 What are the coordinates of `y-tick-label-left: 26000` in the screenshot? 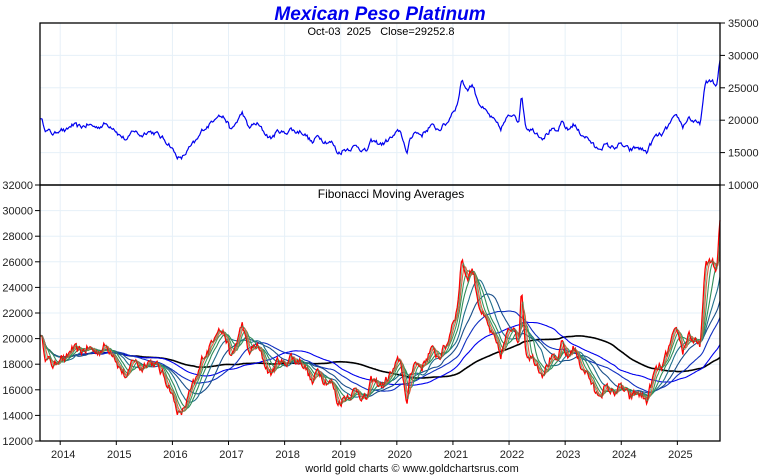 It's located at (17, 263).